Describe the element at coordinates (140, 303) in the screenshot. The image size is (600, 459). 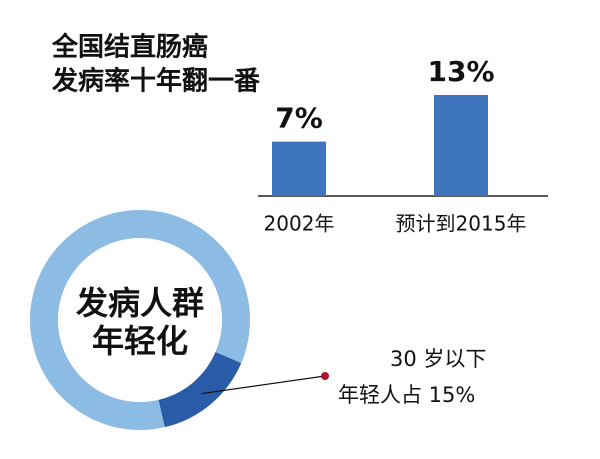
I see `center-label: 发病人群` at that location.